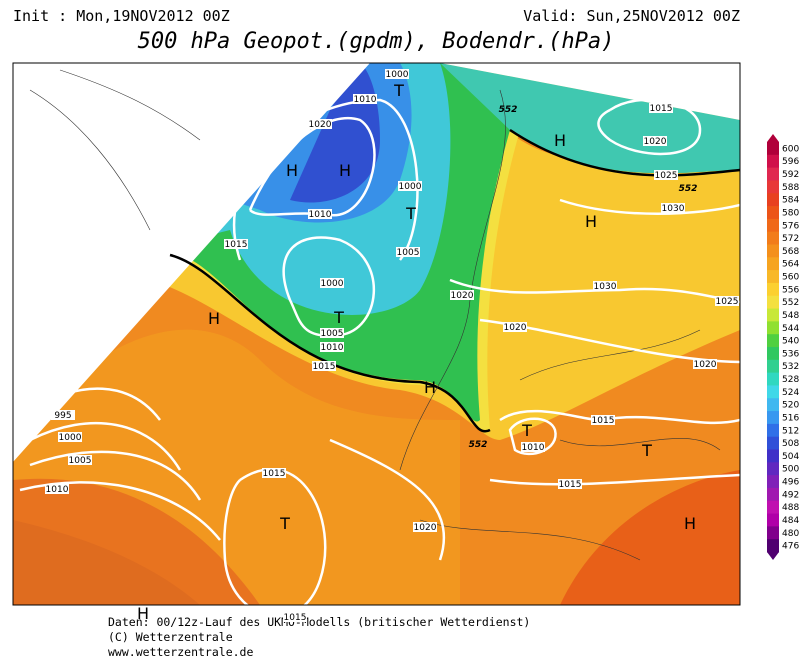  I want to click on scale-cap, so click(773, 556).